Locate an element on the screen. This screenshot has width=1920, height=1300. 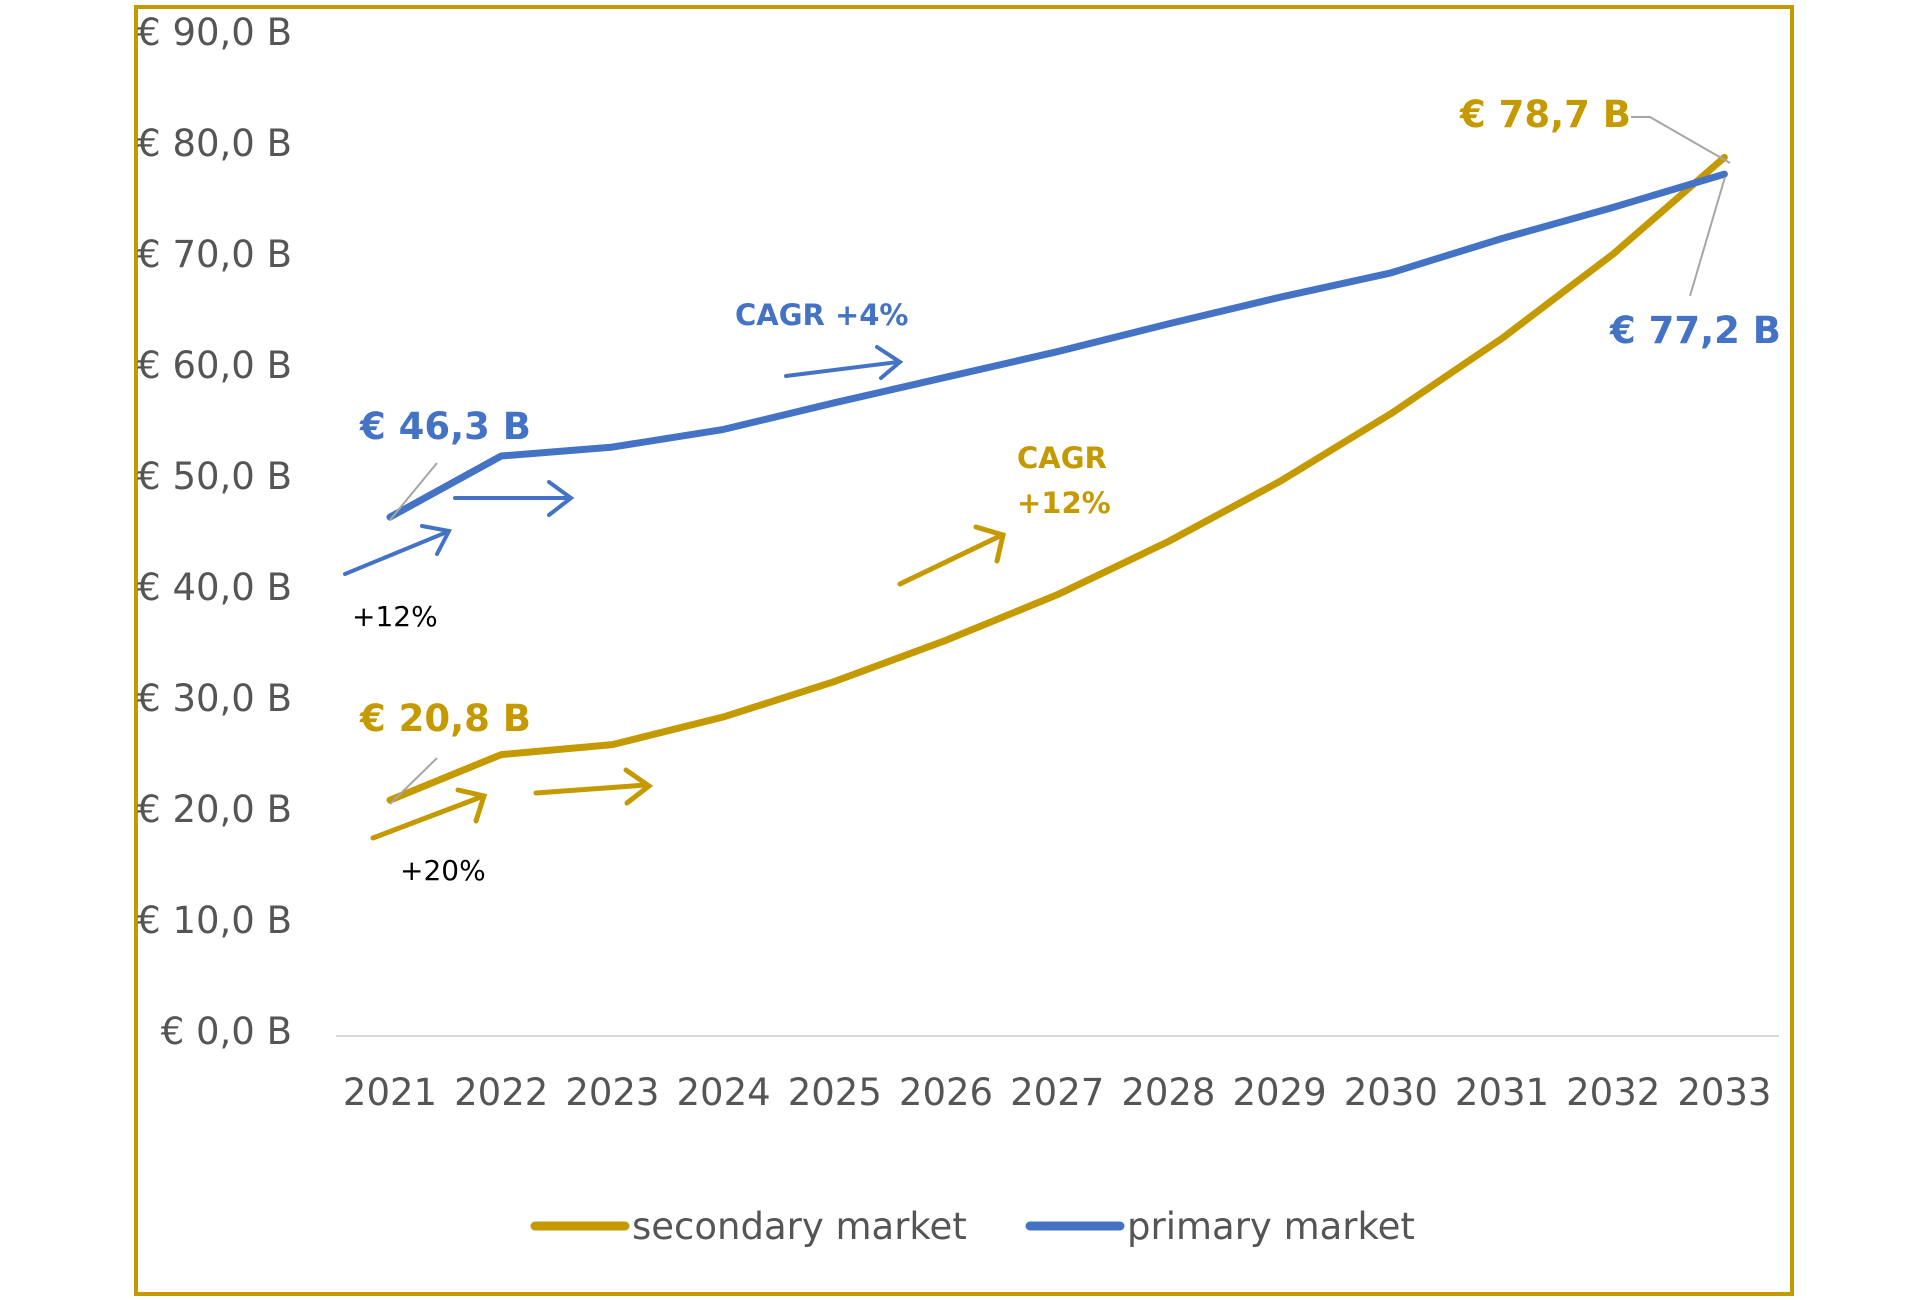
secondary-growth-label: +20% is located at coordinates (443, 870).